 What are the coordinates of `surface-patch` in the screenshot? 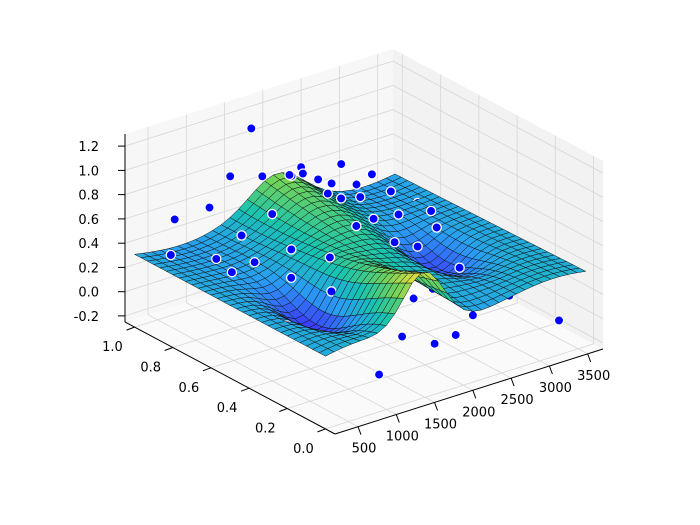 It's located at (578, 270).